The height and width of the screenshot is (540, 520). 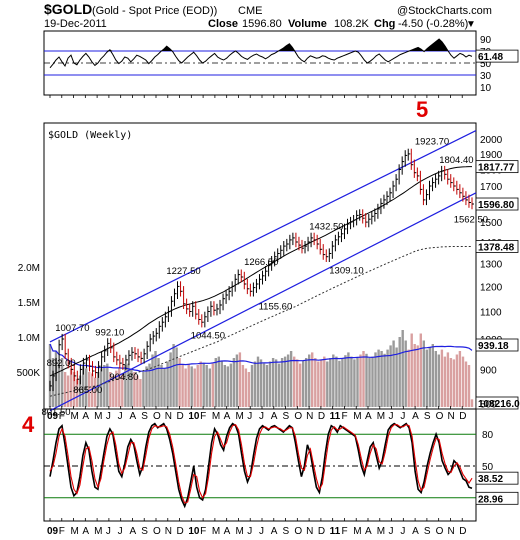 I want to click on x-tick-label-upper: F, so click(x=62, y=416).